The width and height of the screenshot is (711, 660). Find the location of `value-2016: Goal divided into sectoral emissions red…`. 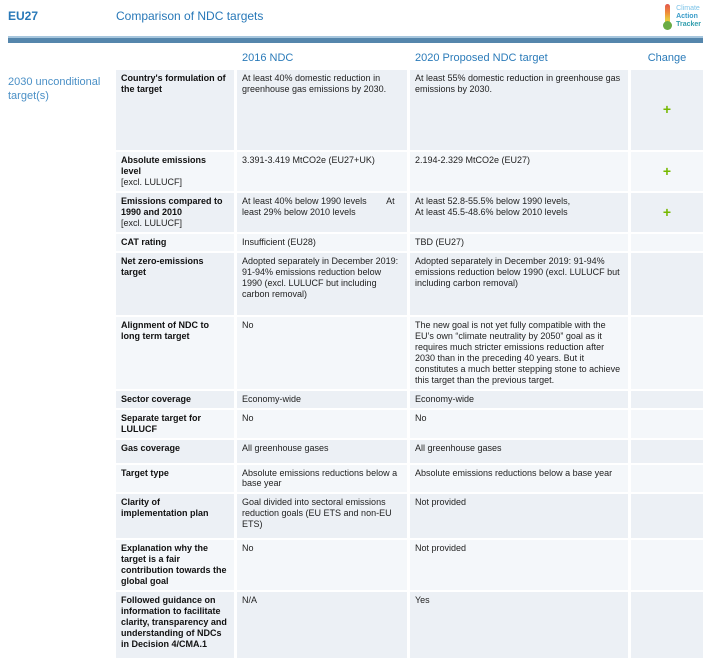

value-2016: Goal divided into sectoral emissions red… is located at coordinates (322, 516).